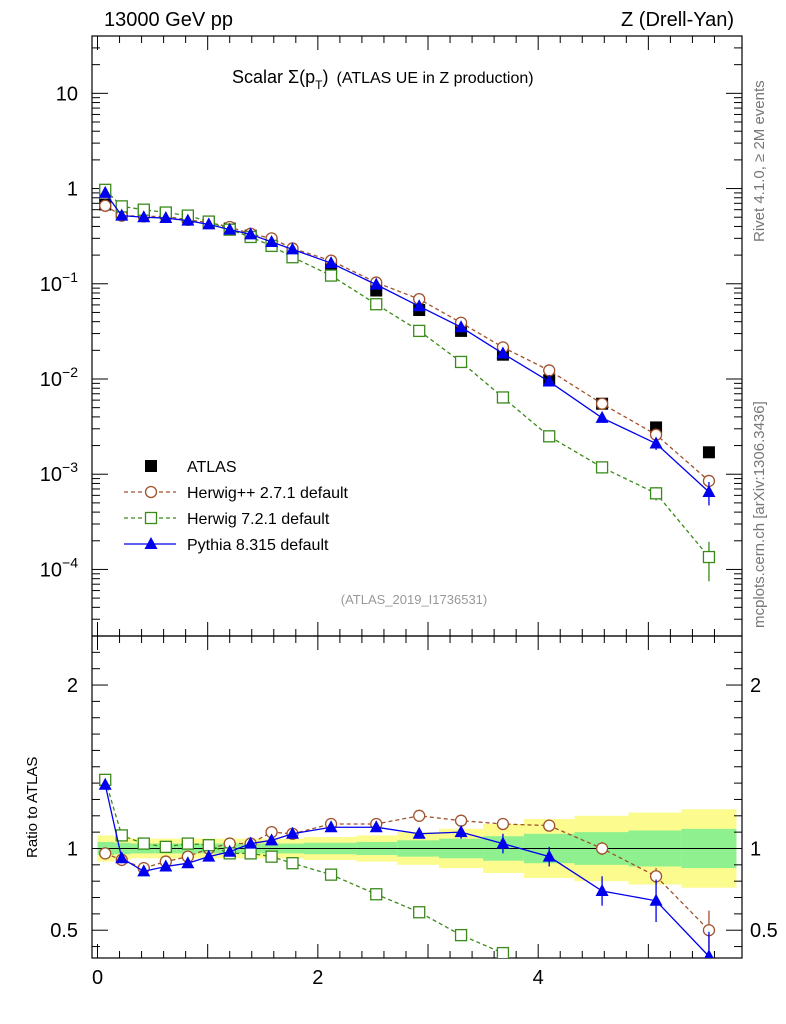 The height and width of the screenshot is (1024, 786). I want to click on y-tick-exponent: −3, so click(70, 467).